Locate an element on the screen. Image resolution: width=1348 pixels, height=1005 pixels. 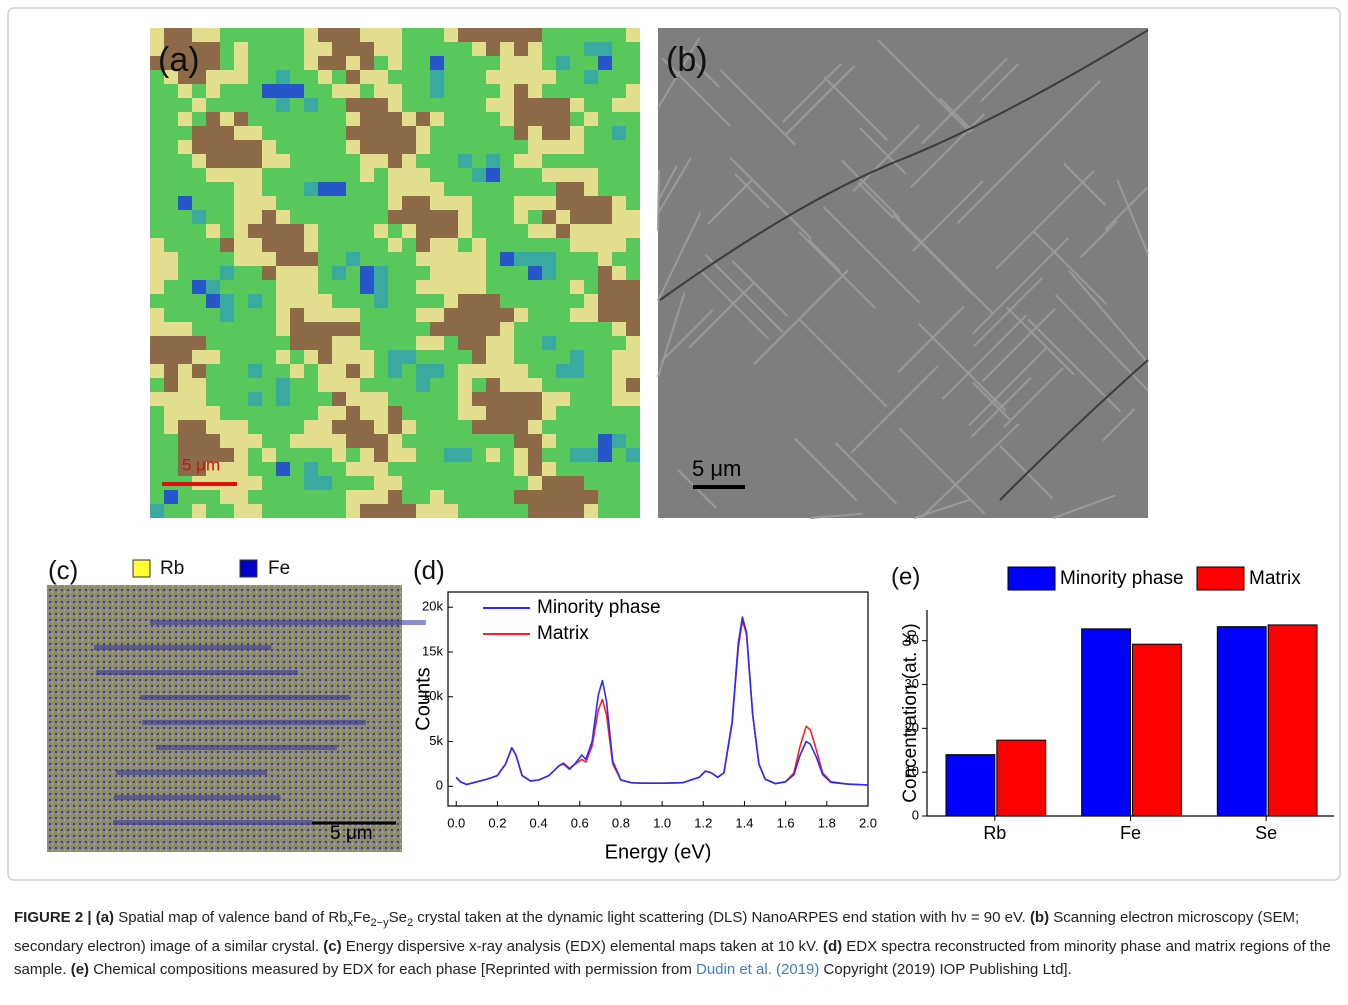
x-tick-label: 1.2 is located at coordinates (703, 822).